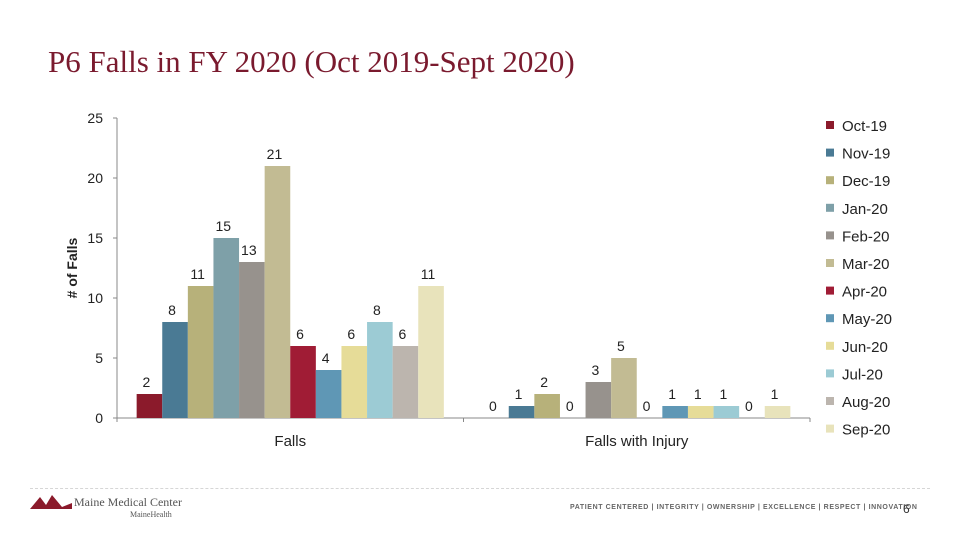 This screenshot has height=540, width=960. Describe the element at coordinates (865, 209) in the screenshot. I see `legend-label: Jan-20` at that location.